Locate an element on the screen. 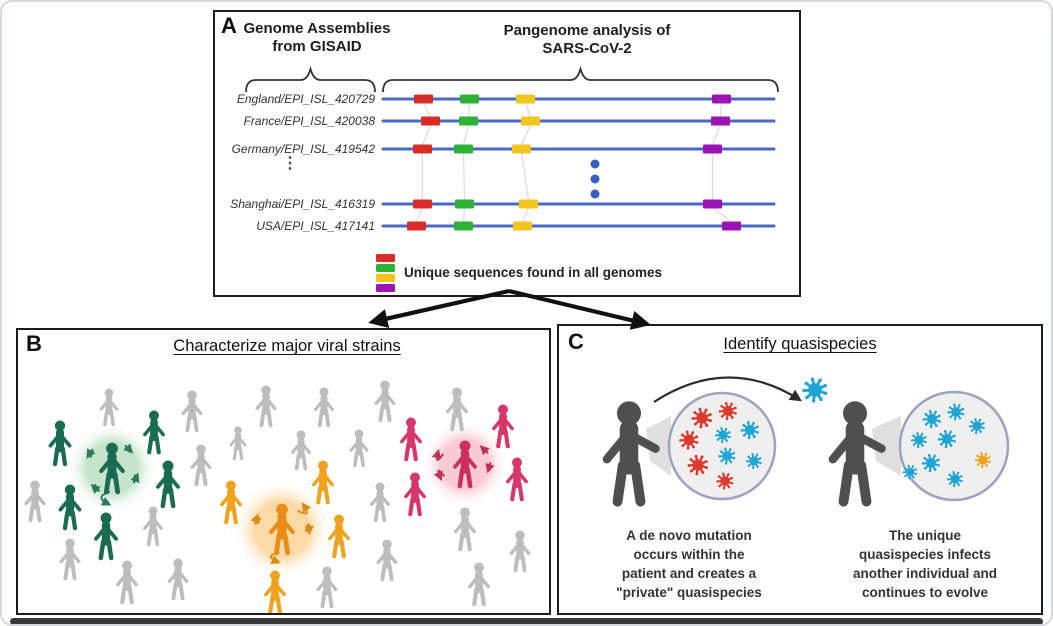  panel-b-title: Characterize major viral strains is located at coordinates (287, 346).